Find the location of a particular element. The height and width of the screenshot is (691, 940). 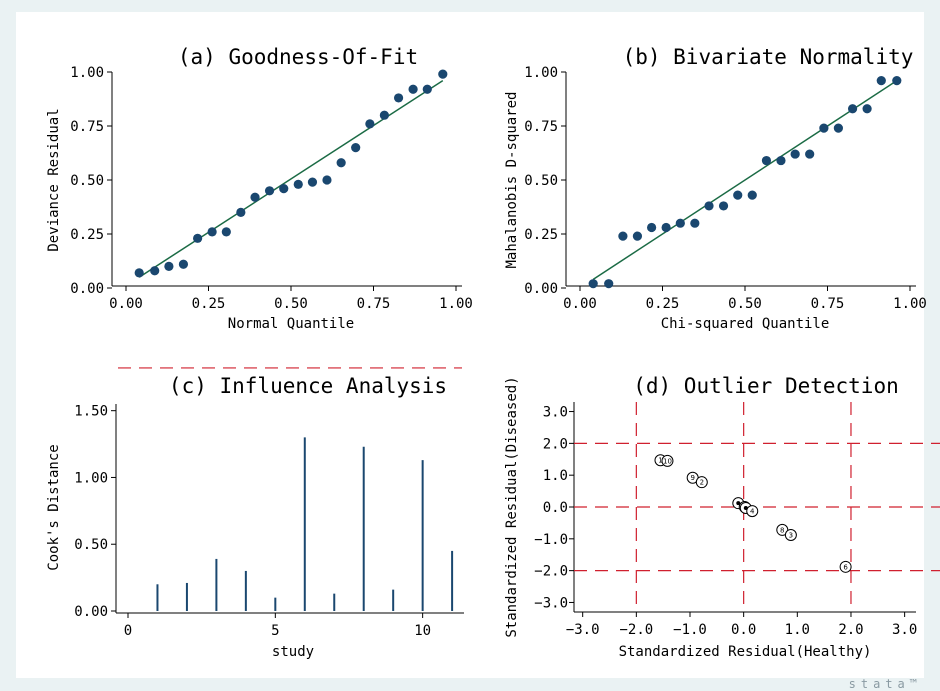

y-tick-label: 1.0 is located at coordinates (555, 476).